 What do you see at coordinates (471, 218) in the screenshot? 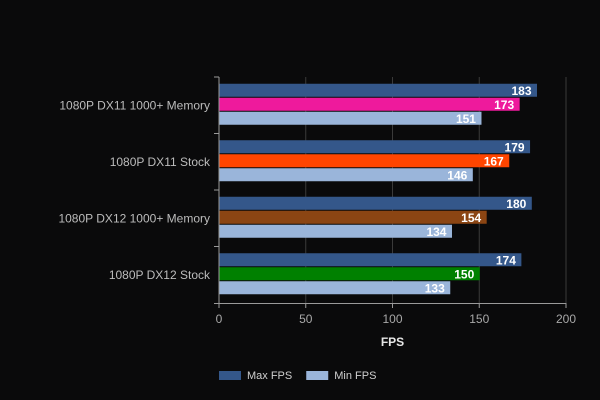
I see `data-label-2-1: 154` at bounding box center [471, 218].